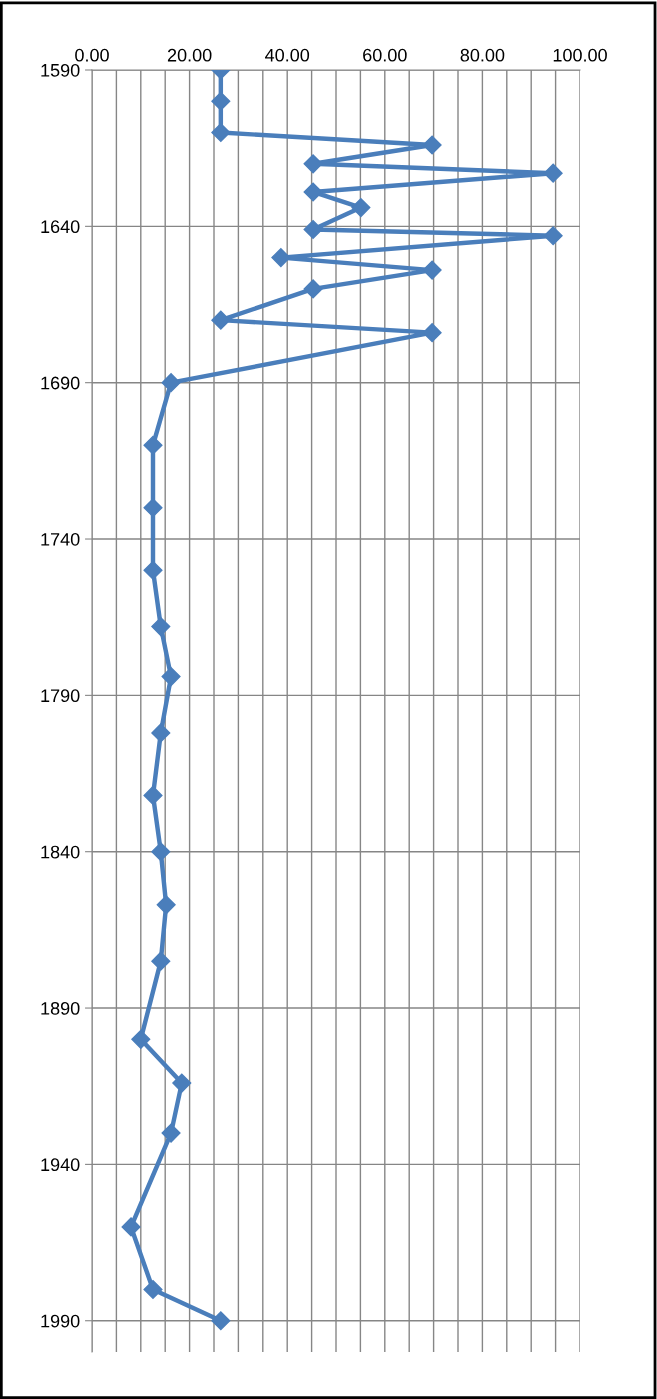  Describe the element at coordinates (60, 70) in the screenshot. I see `y-tick-label: 1590` at that location.